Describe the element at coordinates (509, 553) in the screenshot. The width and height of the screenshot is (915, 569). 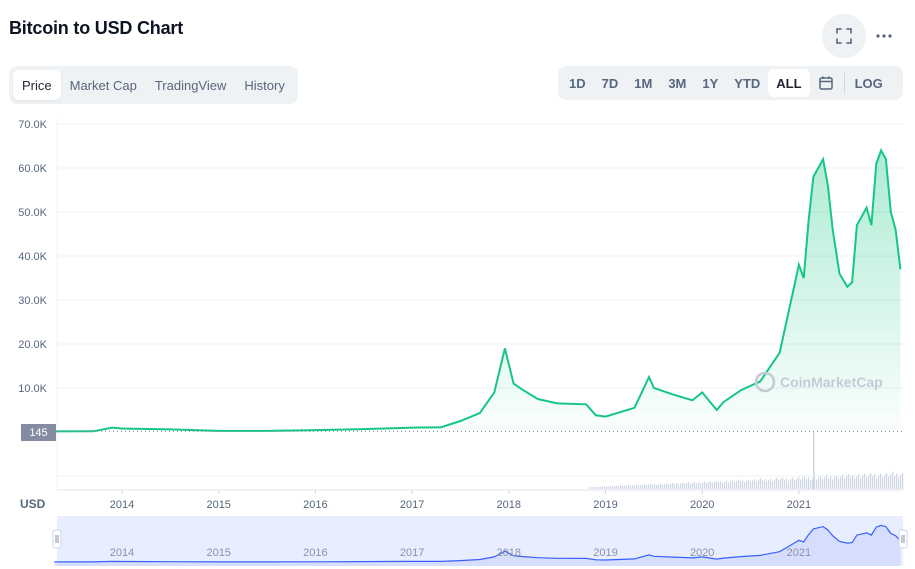
I see `navigator-tick-label: 2018` at that location.